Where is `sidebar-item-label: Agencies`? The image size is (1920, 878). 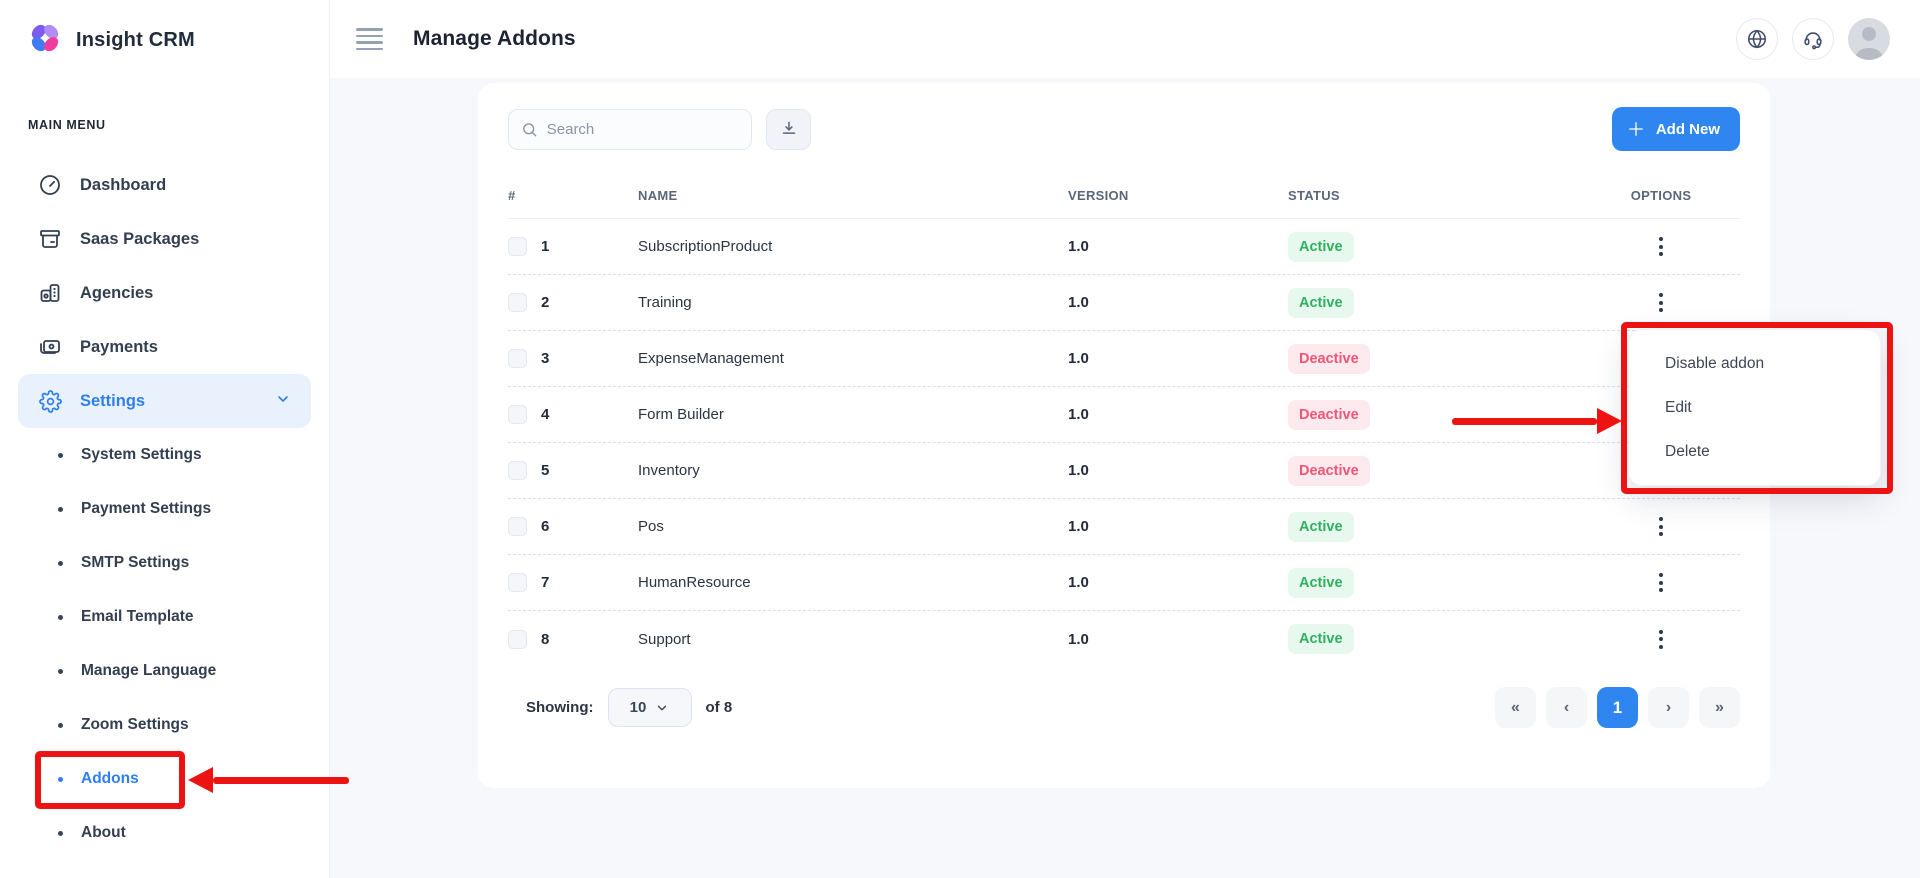
sidebar-item-label: Agencies is located at coordinates (117, 292).